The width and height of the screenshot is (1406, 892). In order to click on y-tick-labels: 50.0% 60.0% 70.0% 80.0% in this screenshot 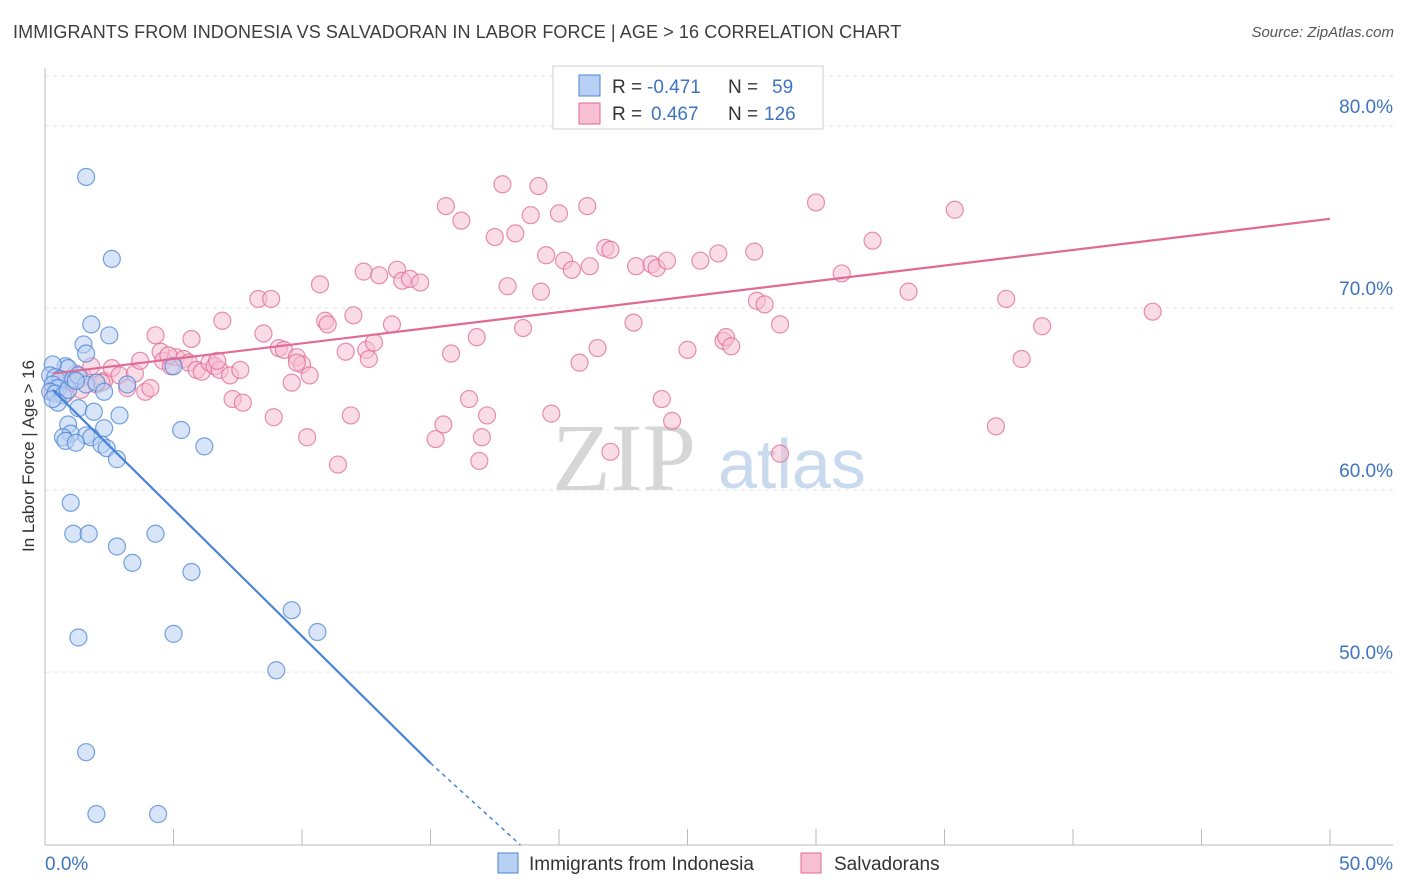, I will do `click(1366, 380)`.